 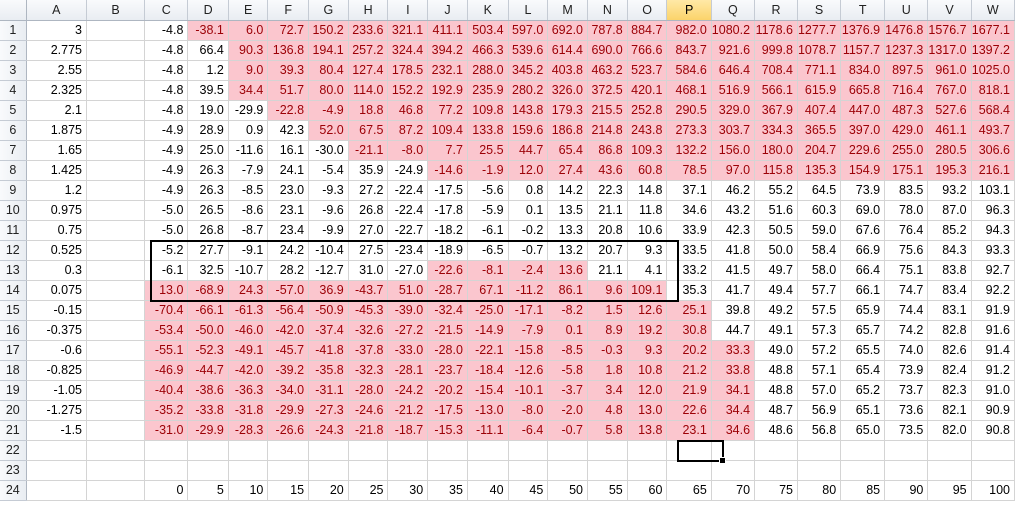 What do you see at coordinates (13, 450) in the screenshot?
I see `row-header: 22` at bounding box center [13, 450].